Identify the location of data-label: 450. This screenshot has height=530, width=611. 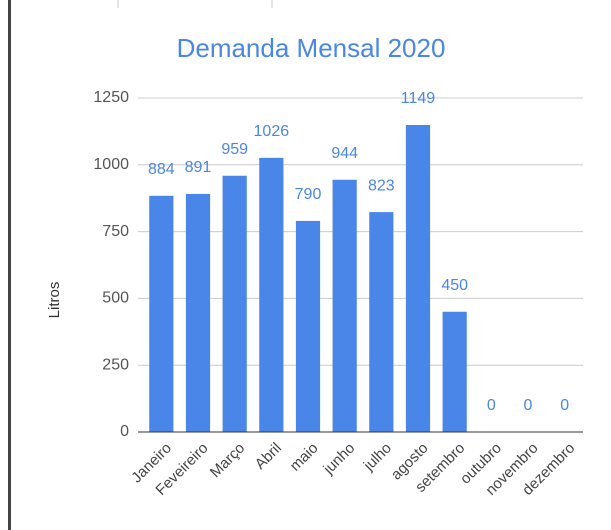
(454, 285).